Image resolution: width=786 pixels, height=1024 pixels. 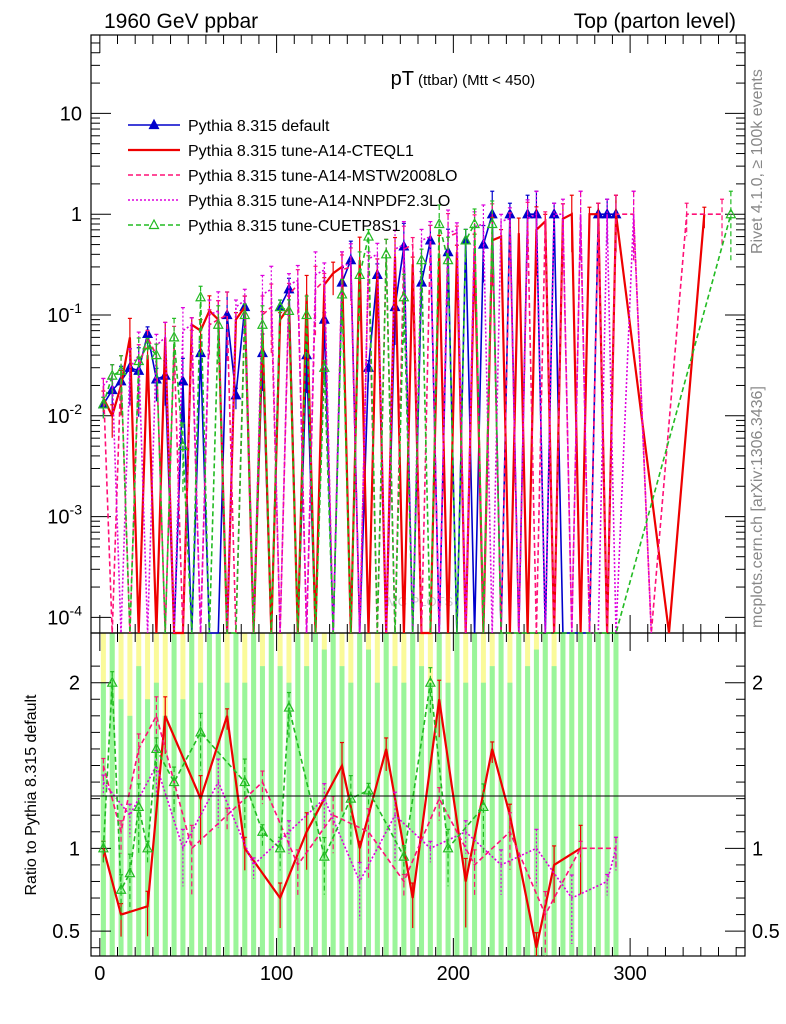 What do you see at coordinates (453, 974) in the screenshot?
I see `x-tick-label: 200` at bounding box center [453, 974].